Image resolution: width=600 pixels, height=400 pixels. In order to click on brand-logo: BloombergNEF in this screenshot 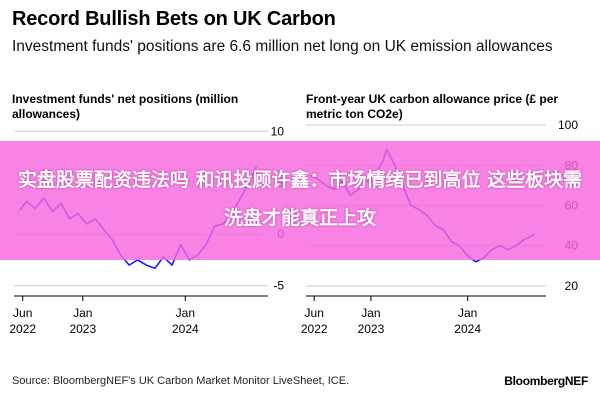, I will do `click(546, 381)`.